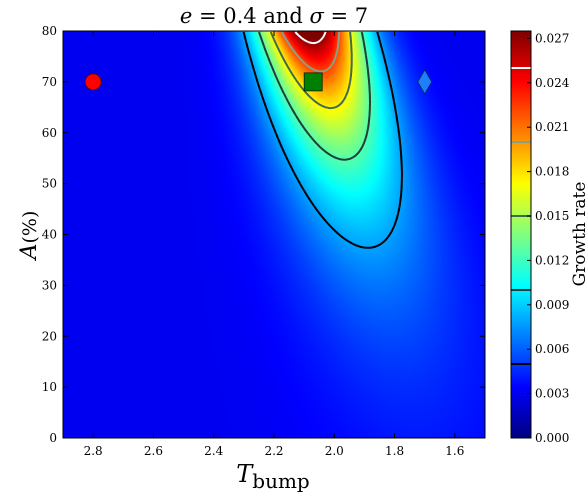  I want to click on chart-title: e = 0.4 and σ = 7, so click(274, 16).